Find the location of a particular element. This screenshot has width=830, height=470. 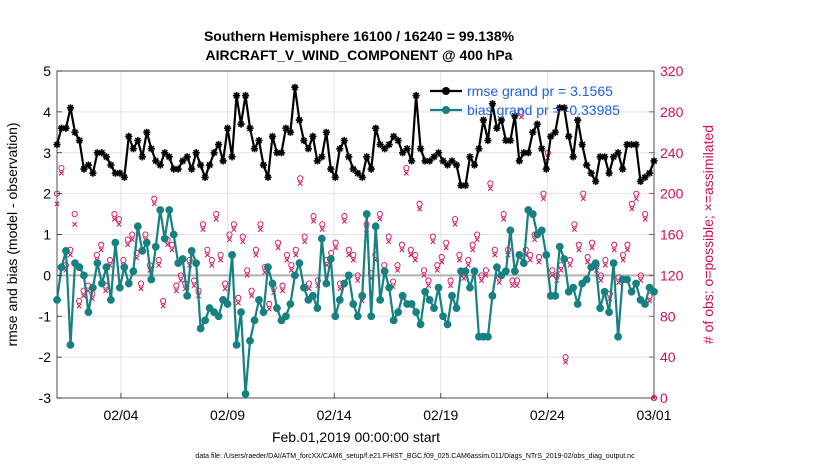

y-tick-label: -2 is located at coordinates (45, 357).